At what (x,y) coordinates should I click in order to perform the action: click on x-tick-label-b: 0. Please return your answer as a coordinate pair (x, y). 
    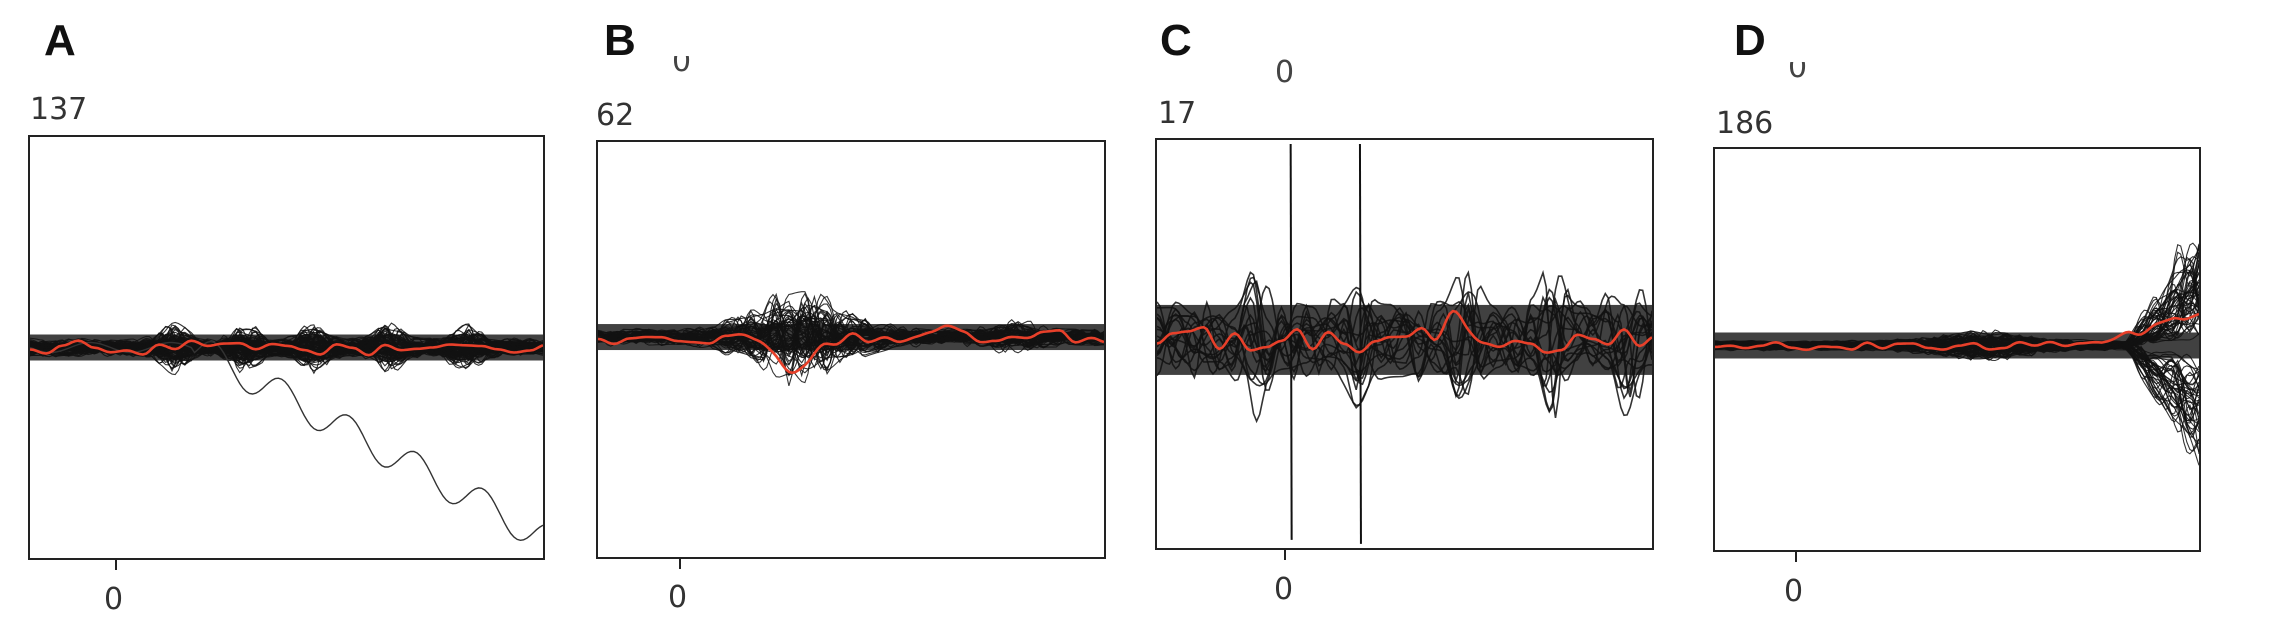
    Looking at the image, I should click on (678, 597).